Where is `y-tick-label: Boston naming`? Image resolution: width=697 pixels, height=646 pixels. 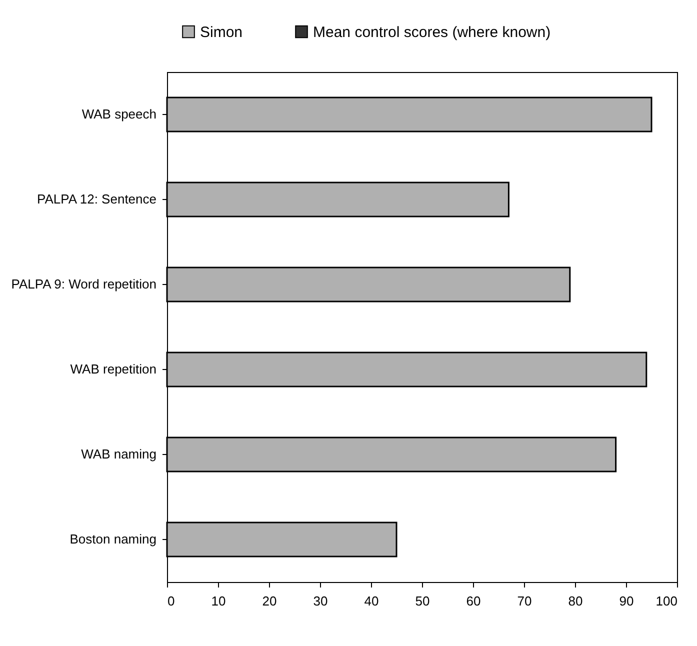 y-tick-label: Boston naming is located at coordinates (113, 539).